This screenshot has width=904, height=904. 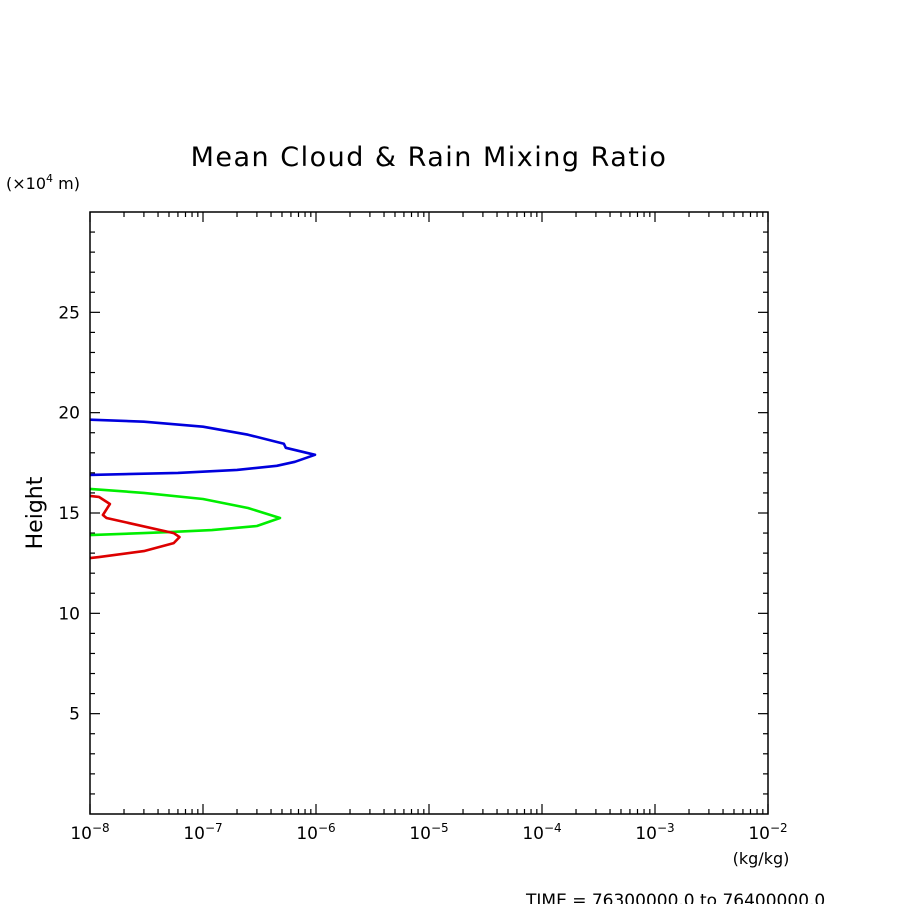 I want to click on y-tick-label: 25, so click(x=69, y=313).